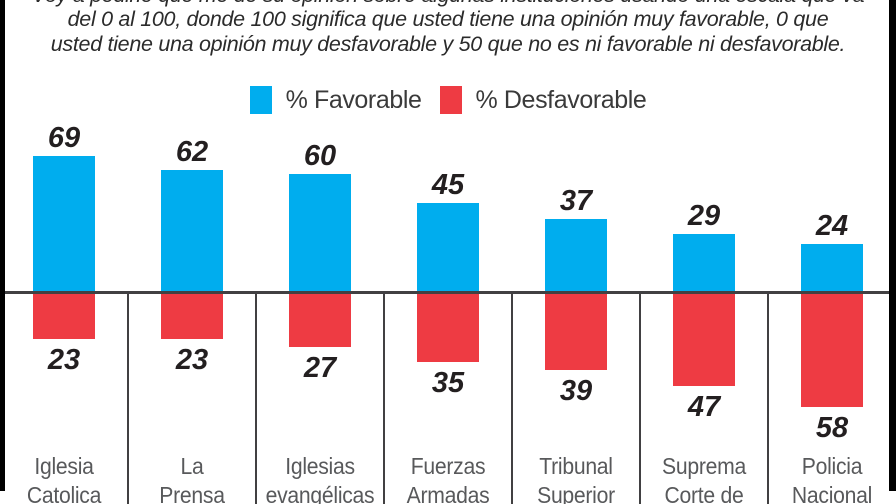  What do you see at coordinates (704, 407) in the screenshot?
I see `desfavorable-value-label: 47` at bounding box center [704, 407].